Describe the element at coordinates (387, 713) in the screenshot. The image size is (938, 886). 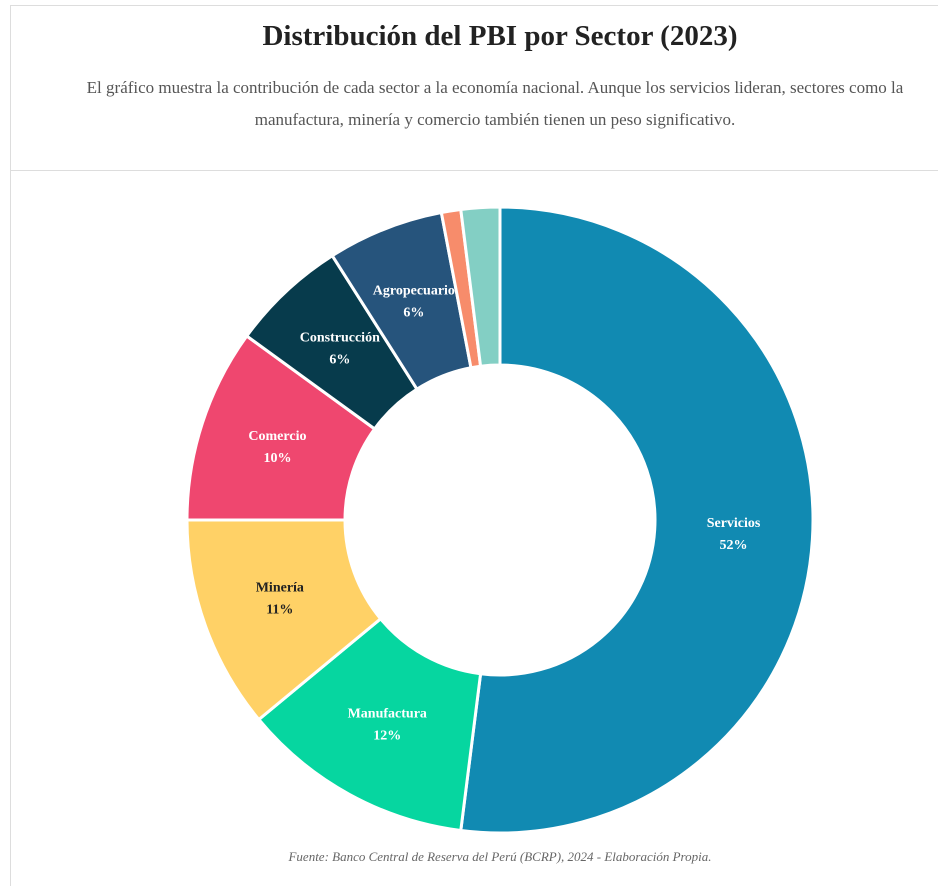
I see `slice-label: Manufactura` at that location.